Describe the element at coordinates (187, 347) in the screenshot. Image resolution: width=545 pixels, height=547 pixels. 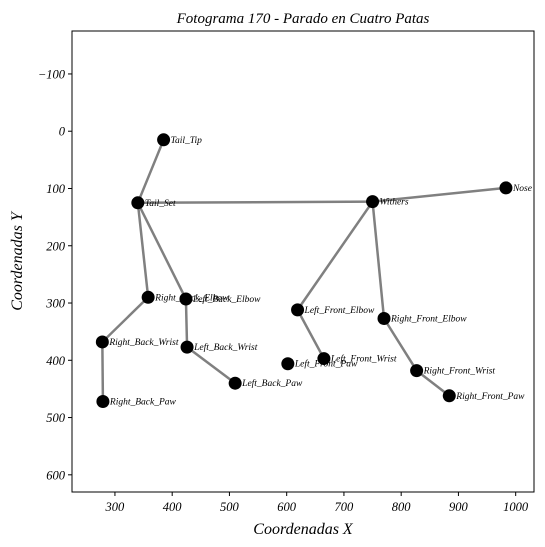
I see `point-left-back-wrist` at that location.